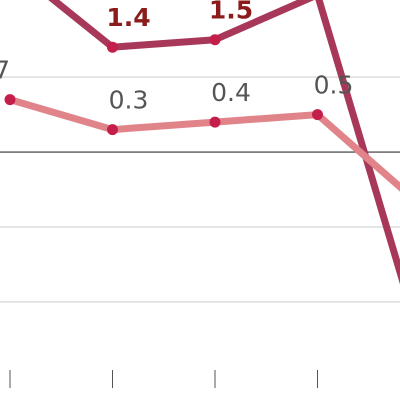 The width and height of the screenshot is (400, 400). Describe the element at coordinates (334, 85) in the screenshot. I see `data-label: 0.5` at that location.